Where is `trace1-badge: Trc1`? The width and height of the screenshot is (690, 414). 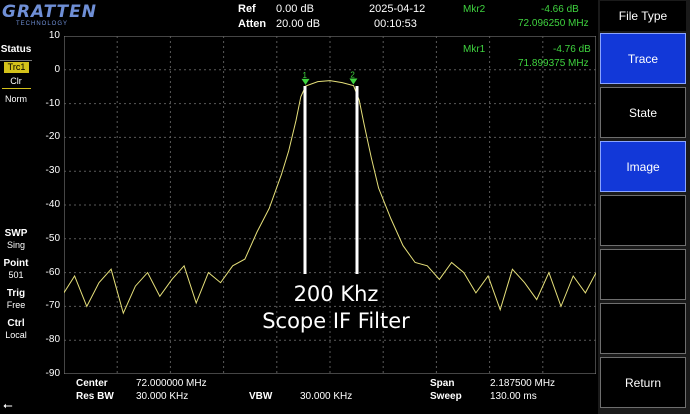
trace1-badge: Trc1 is located at coordinates (16, 67).